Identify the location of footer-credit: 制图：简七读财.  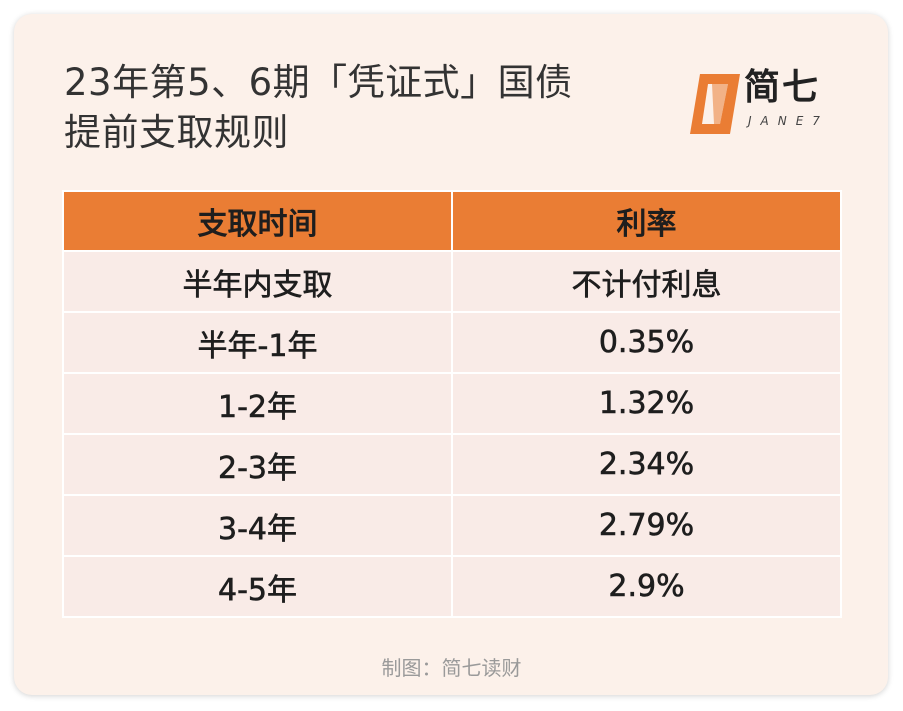
(451, 668).